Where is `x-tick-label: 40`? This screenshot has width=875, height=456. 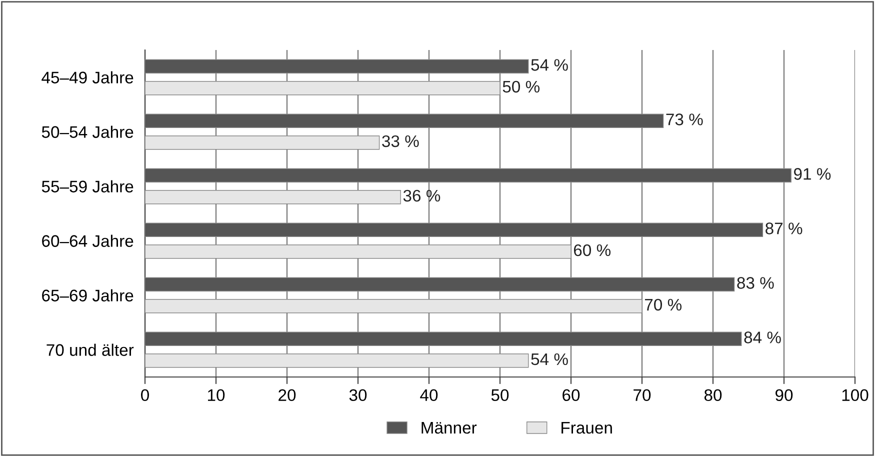
x-tick-label: 40 is located at coordinates (429, 395).